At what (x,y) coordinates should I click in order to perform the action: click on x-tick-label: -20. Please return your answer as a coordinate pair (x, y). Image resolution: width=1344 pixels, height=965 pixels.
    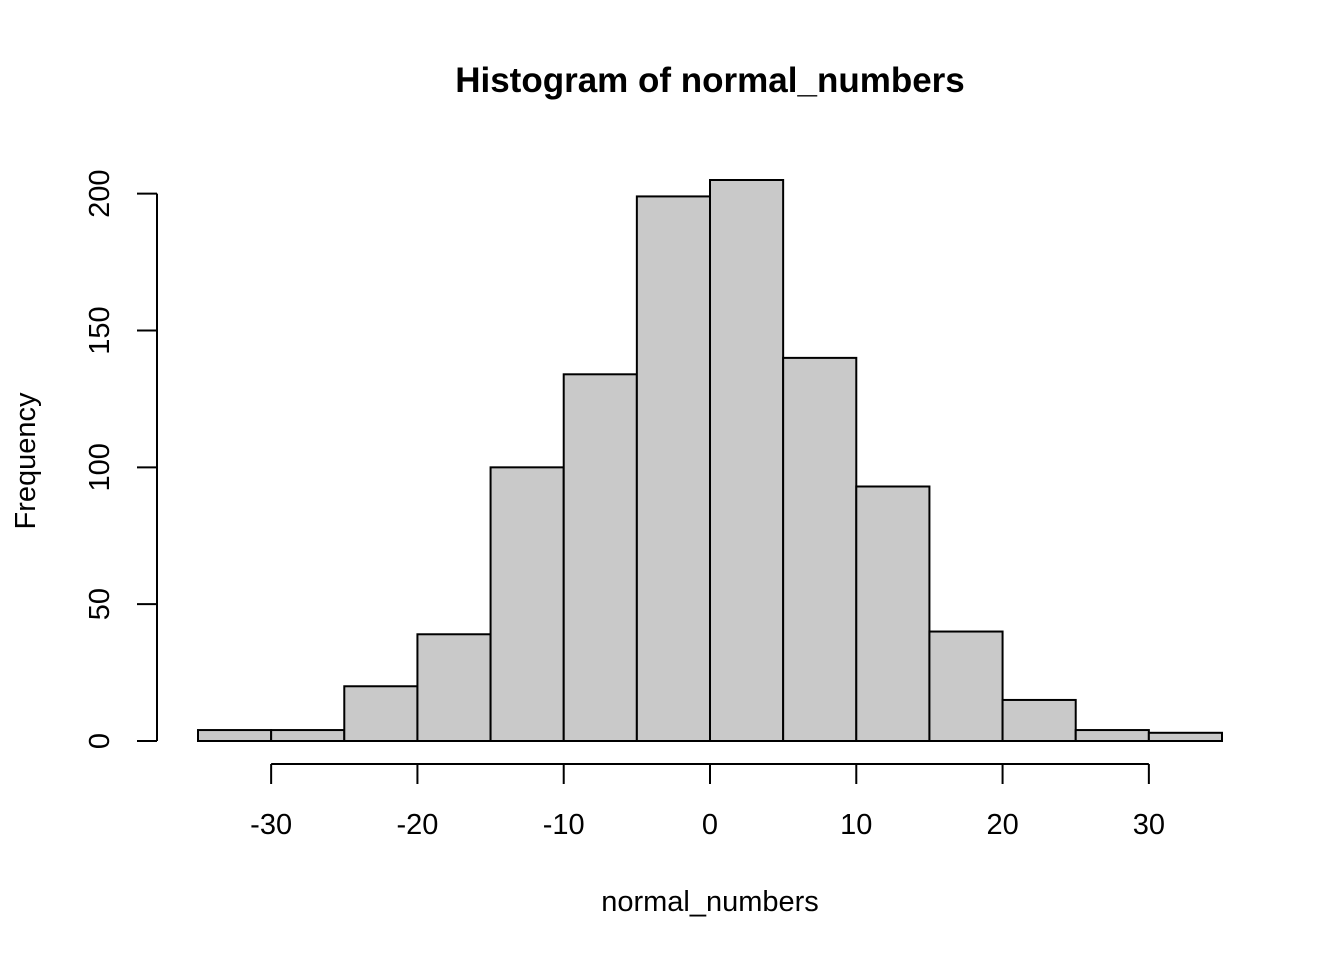
    Looking at the image, I should click on (417, 825).